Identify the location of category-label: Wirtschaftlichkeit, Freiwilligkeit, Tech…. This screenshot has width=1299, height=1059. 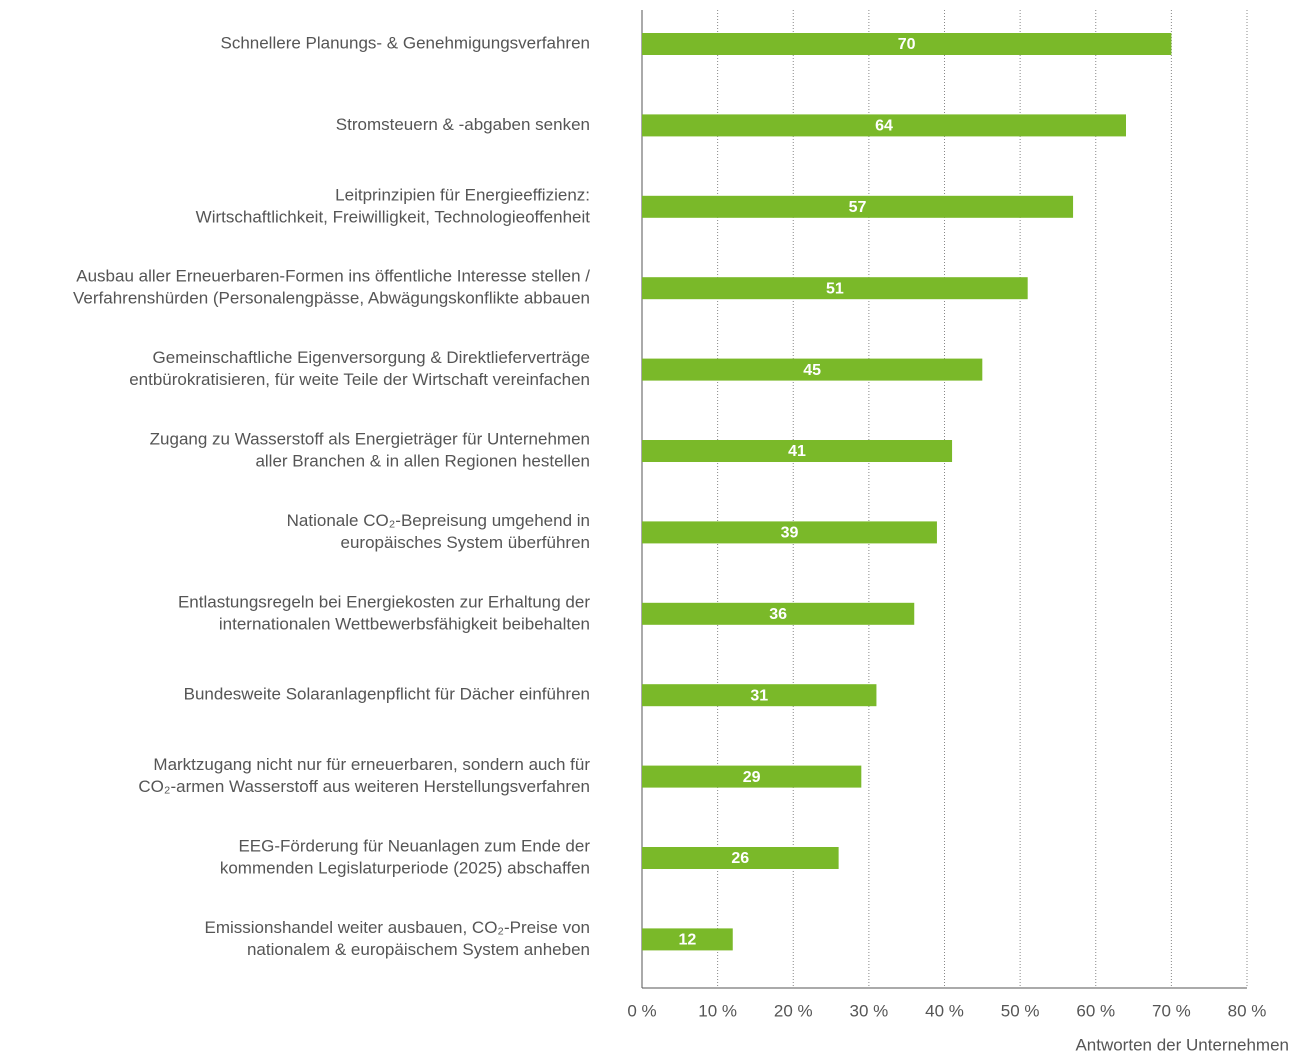
(393, 216).